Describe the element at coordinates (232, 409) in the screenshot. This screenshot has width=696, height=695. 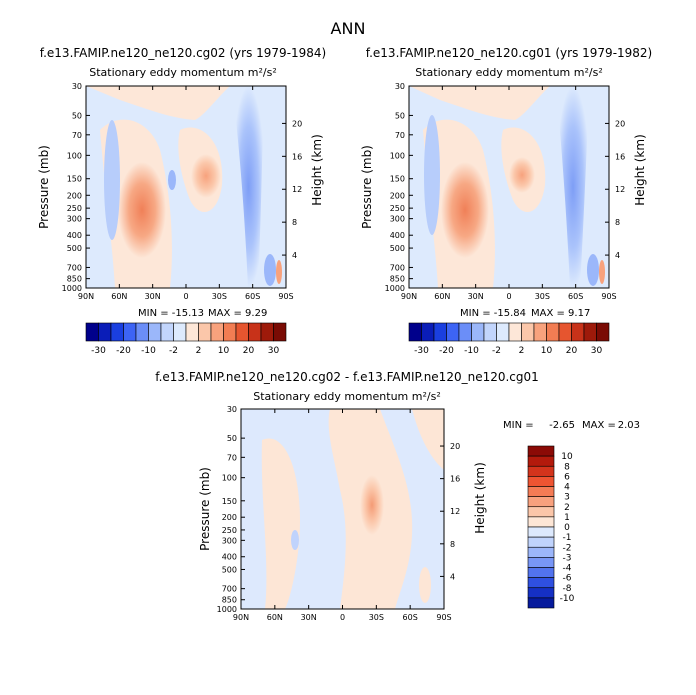
I see `y-tick-label: 30` at that location.